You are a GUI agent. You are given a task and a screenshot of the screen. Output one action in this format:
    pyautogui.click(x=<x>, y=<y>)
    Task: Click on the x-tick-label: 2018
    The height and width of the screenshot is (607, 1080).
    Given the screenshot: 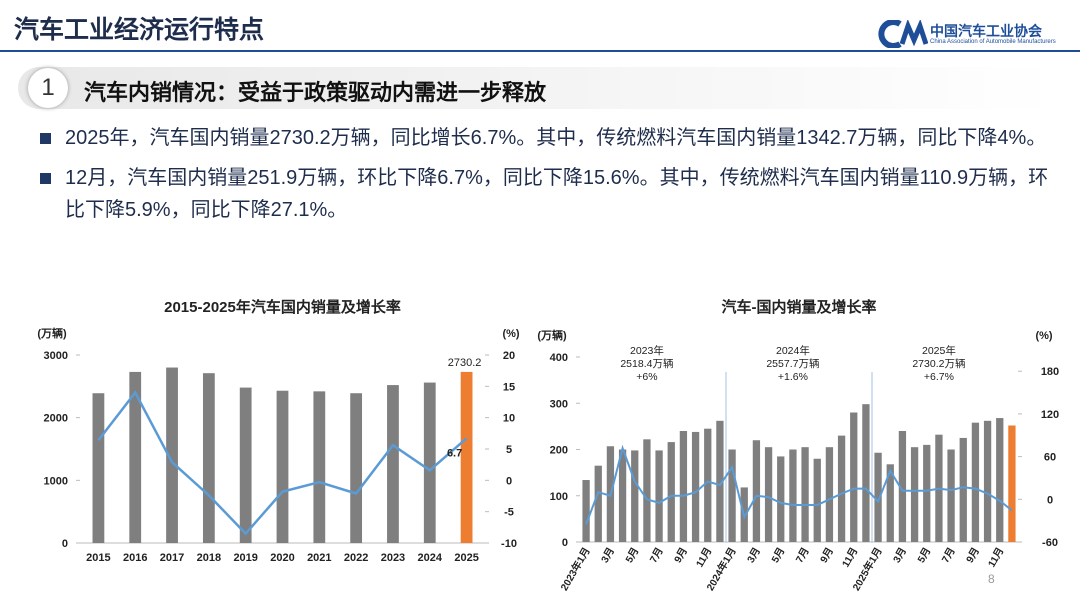 What is the action you would take?
    pyautogui.click(x=209, y=558)
    